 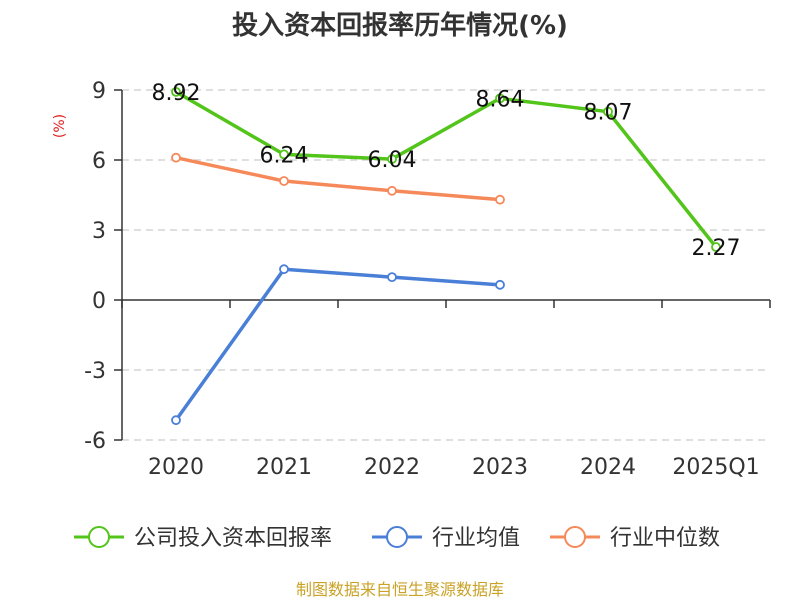 I want to click on data-label: 8.92, so click(x=176, y=93).